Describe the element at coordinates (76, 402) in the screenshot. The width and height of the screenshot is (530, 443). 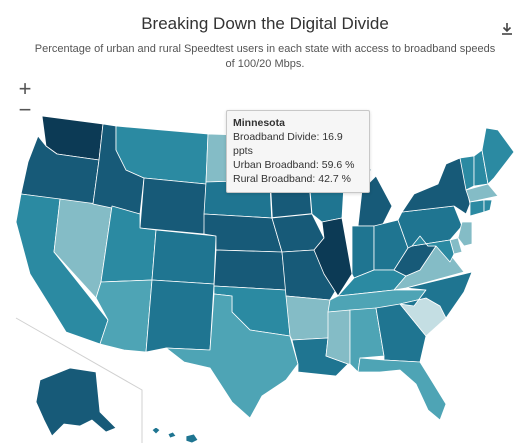
I see `state-alaska` at that location.